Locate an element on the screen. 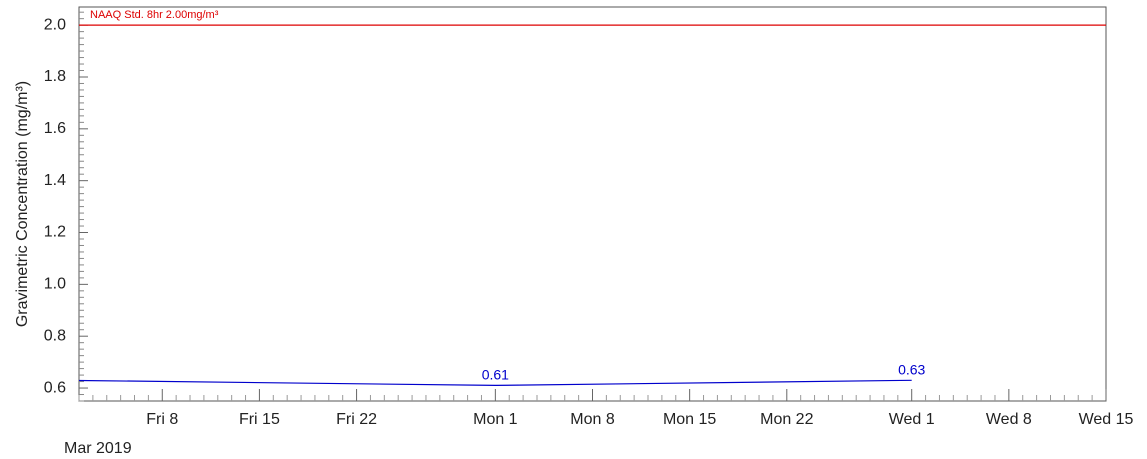  x-tick-label: Mon 1 is located at coordinates (495, 419).